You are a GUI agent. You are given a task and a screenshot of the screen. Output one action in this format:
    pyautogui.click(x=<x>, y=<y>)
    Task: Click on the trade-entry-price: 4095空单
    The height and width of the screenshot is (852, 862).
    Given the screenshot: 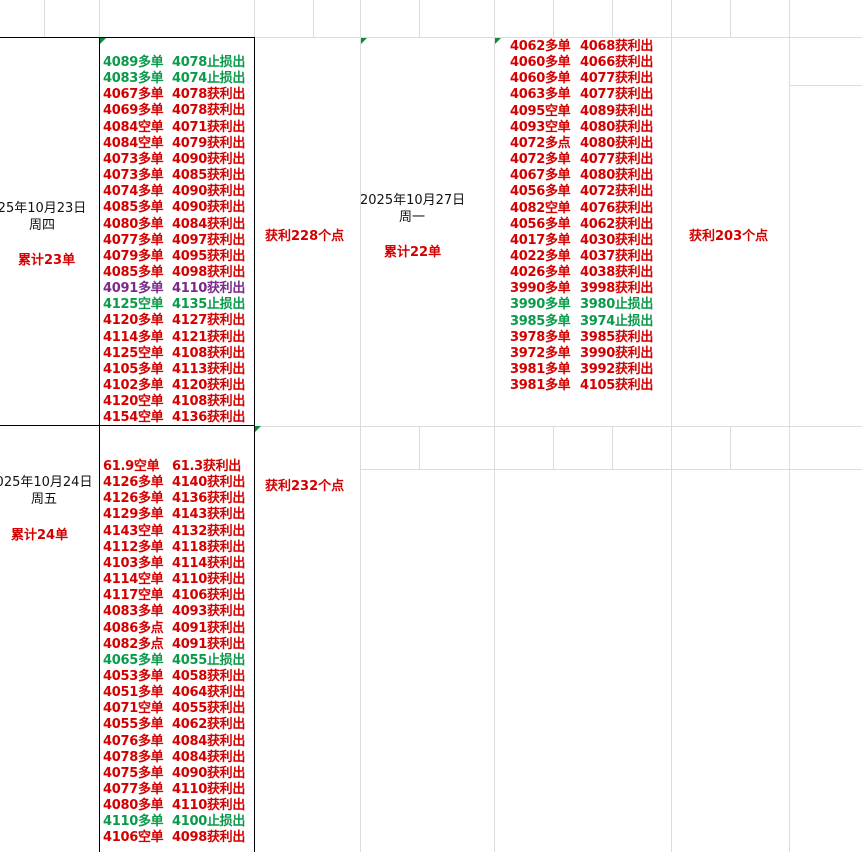 What is the action you would take?
    pyautogui.click(x=540, y=111)
    